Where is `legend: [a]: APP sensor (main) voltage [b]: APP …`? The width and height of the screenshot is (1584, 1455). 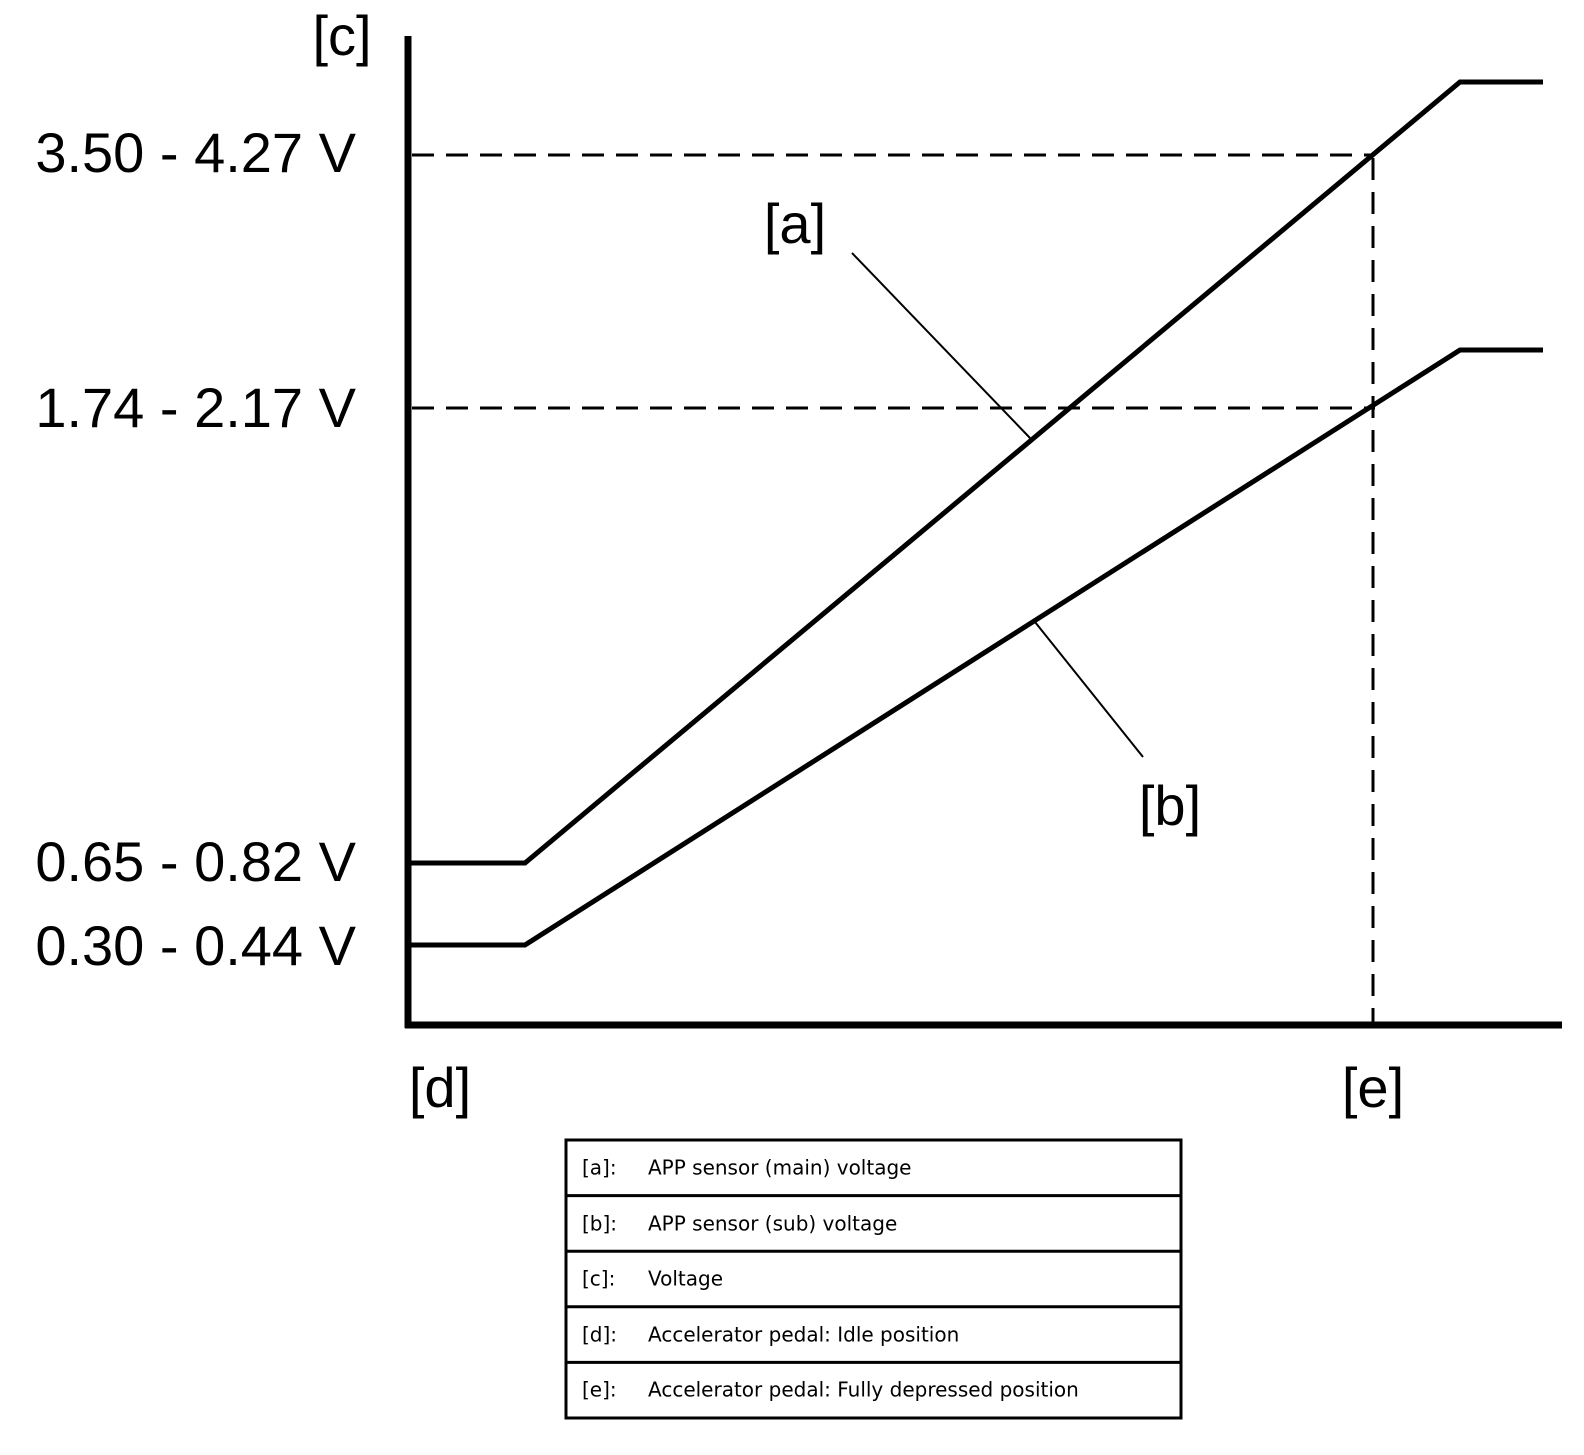 legend: [a]: APP sensor (main) voltage [b]: APP … is located at coordinates (873, 1279).